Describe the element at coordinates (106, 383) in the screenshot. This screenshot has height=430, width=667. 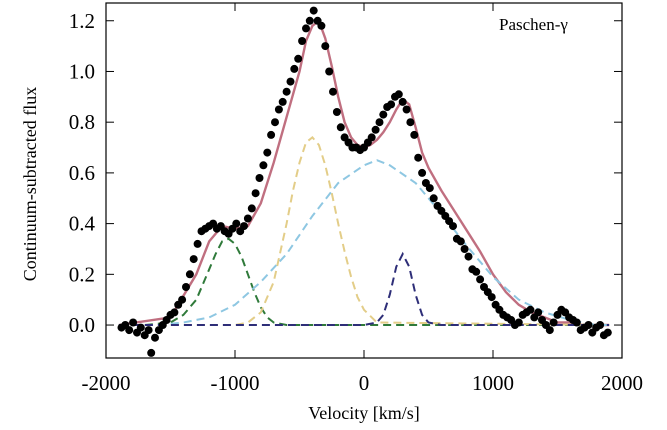
I see `x-tick-label: -2000` at that location.